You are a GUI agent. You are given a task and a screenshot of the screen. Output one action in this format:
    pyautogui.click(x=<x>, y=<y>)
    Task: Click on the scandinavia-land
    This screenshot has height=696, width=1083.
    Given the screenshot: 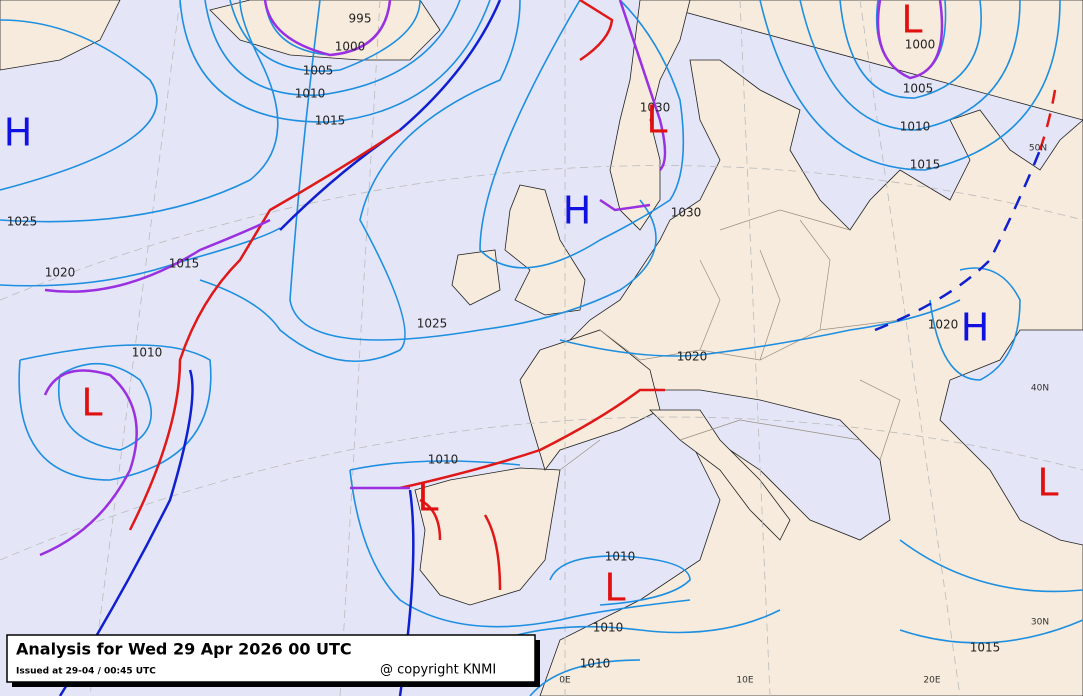 What is the action you would take?
    pyautogui.click(x=650, y=115)
    